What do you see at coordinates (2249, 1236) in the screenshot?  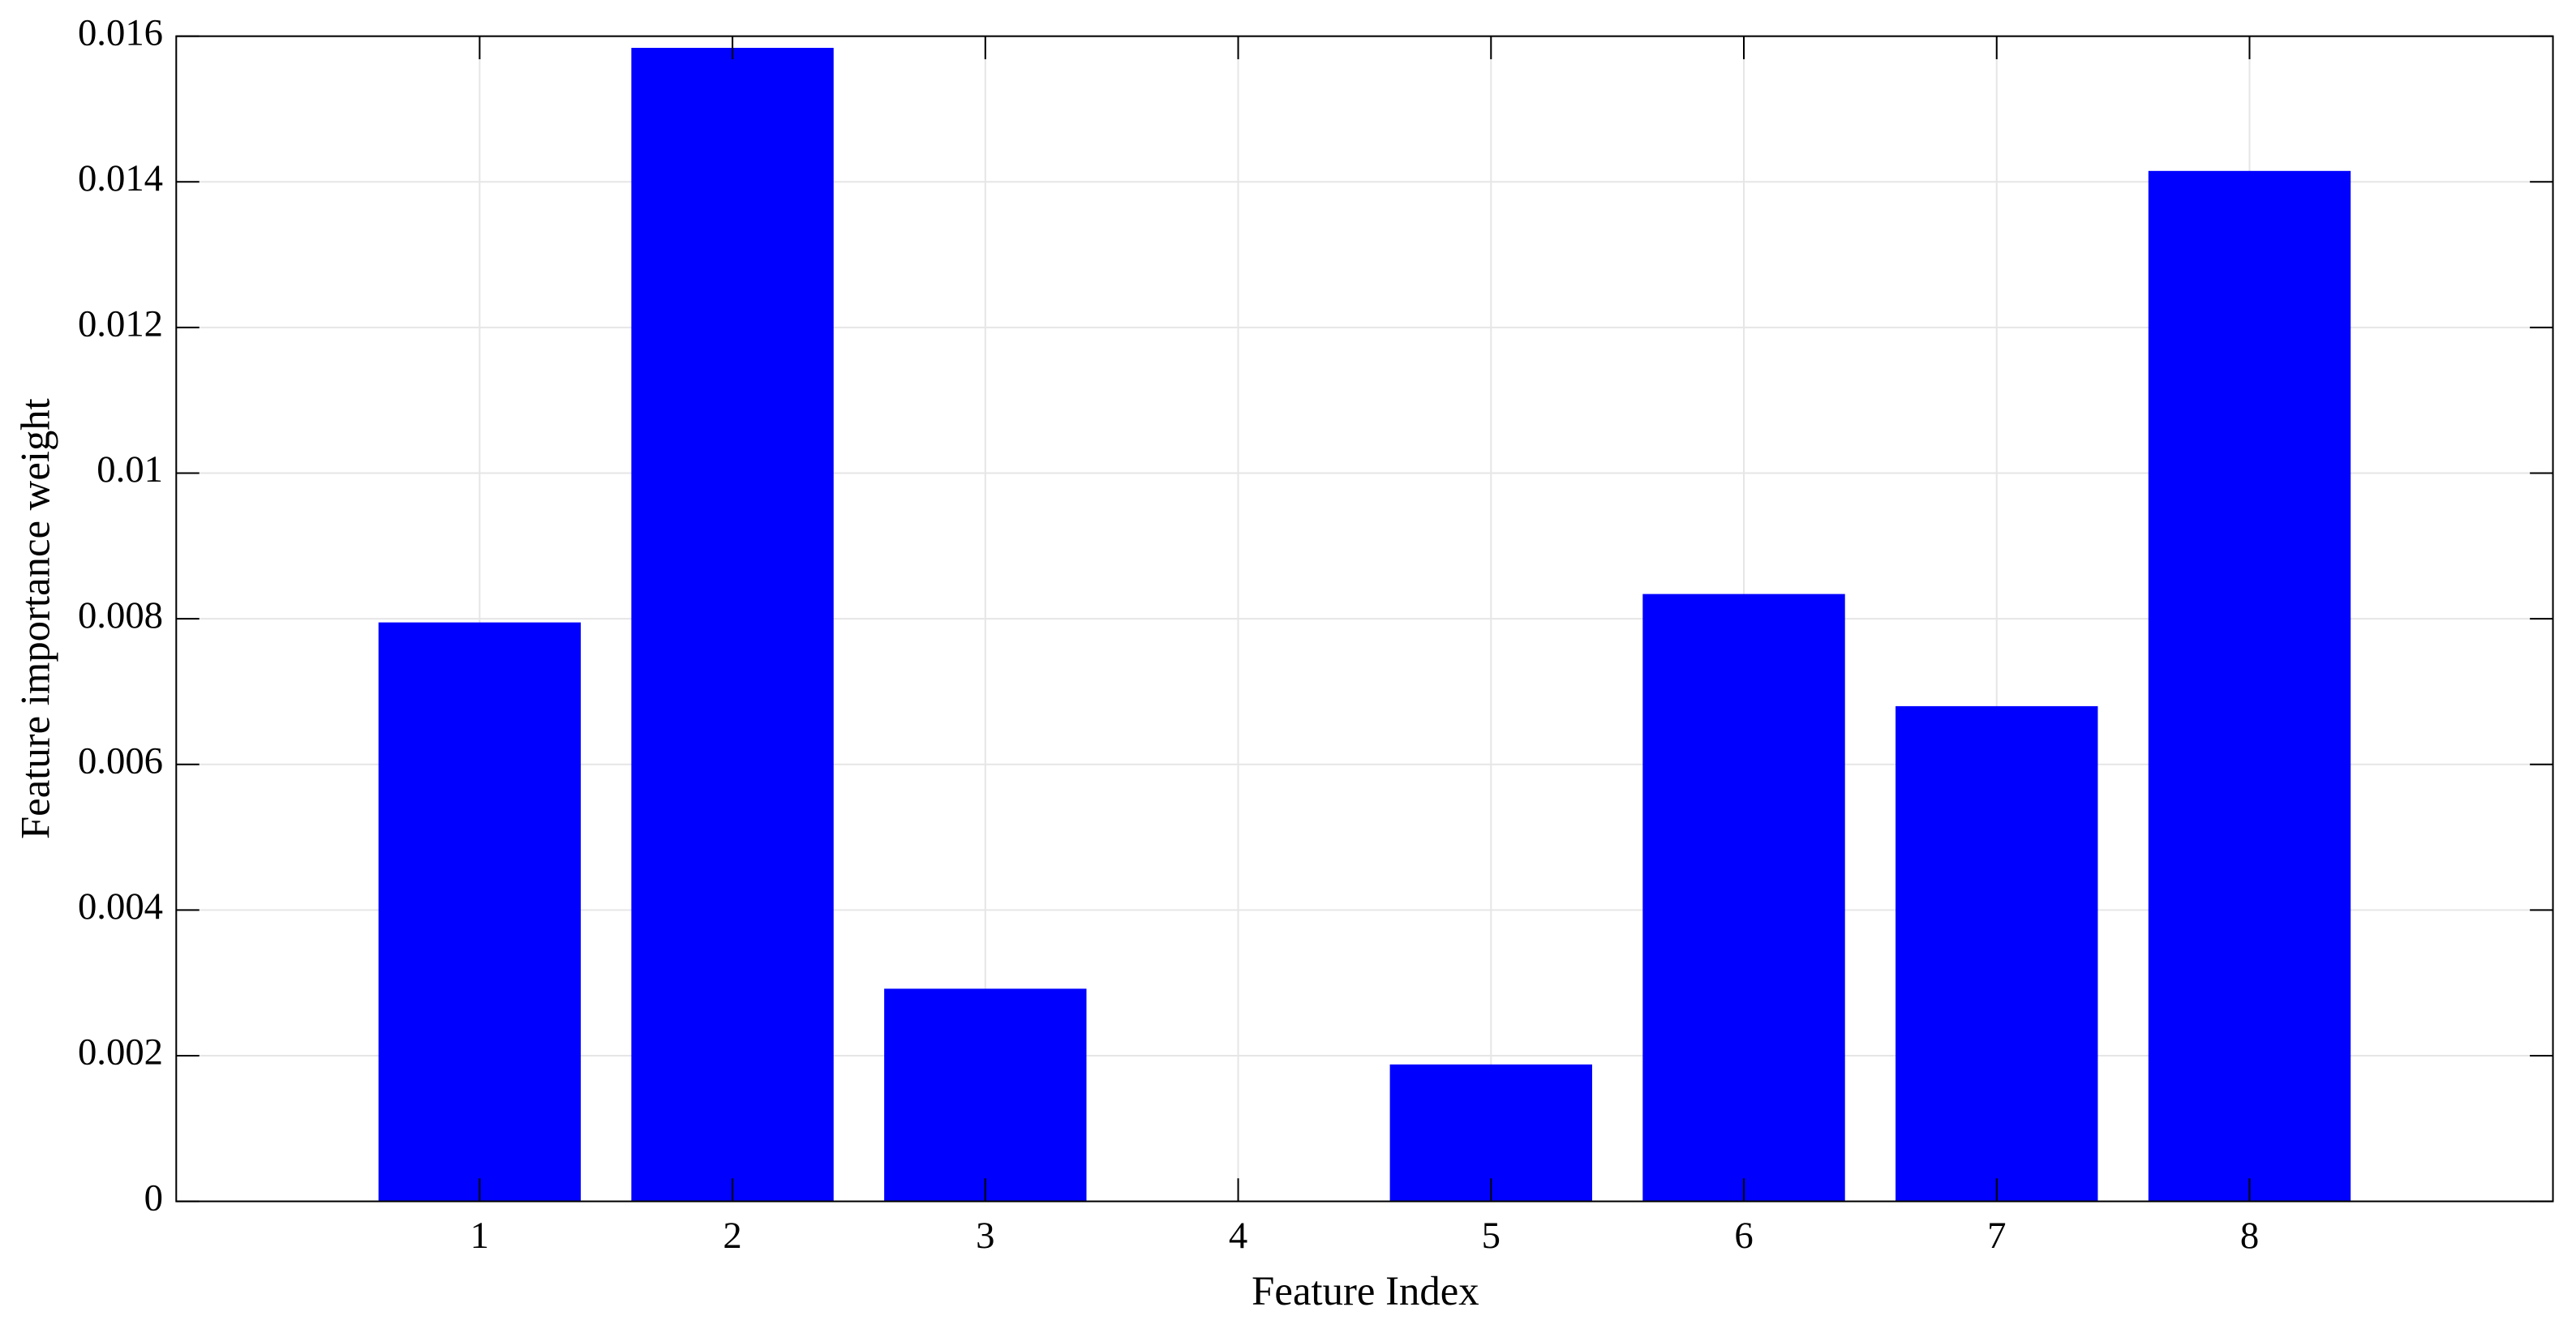 I see `x-tick-label: 8` at bounding box center [2249, 1236].